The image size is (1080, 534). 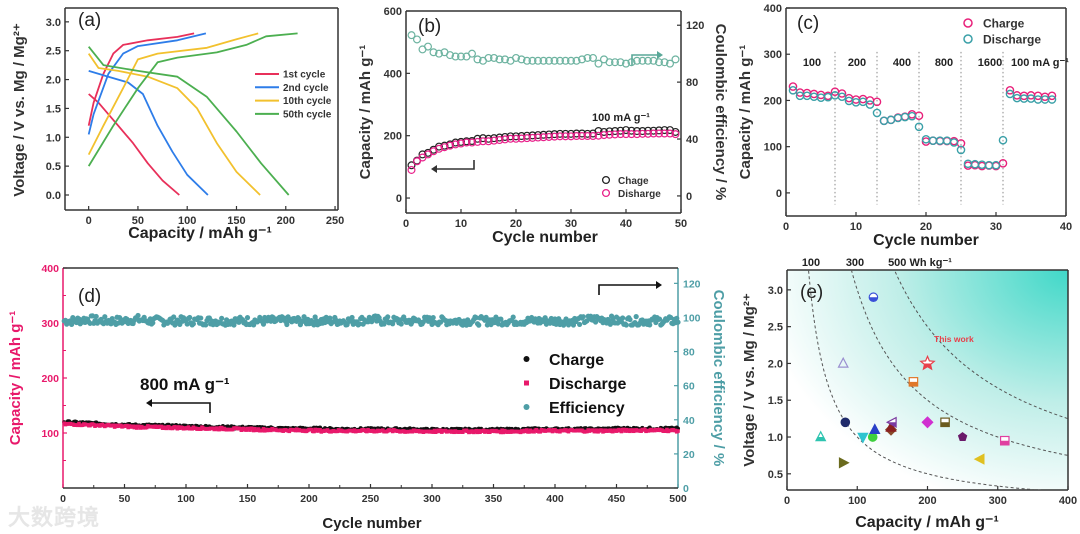 What do you see at coordinates (461, 224) in the screenshot?
I see `x-tick-label: 10` at bounding box center [461, 224].